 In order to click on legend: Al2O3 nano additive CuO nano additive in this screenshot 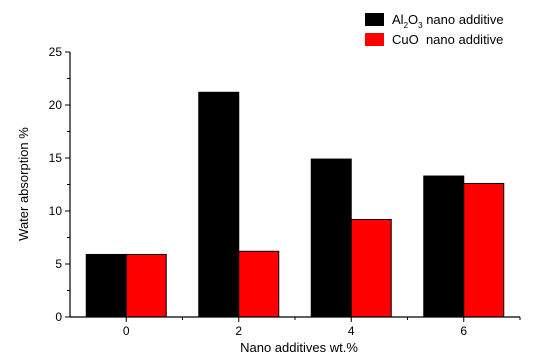, I will do `click(434, 29)`.